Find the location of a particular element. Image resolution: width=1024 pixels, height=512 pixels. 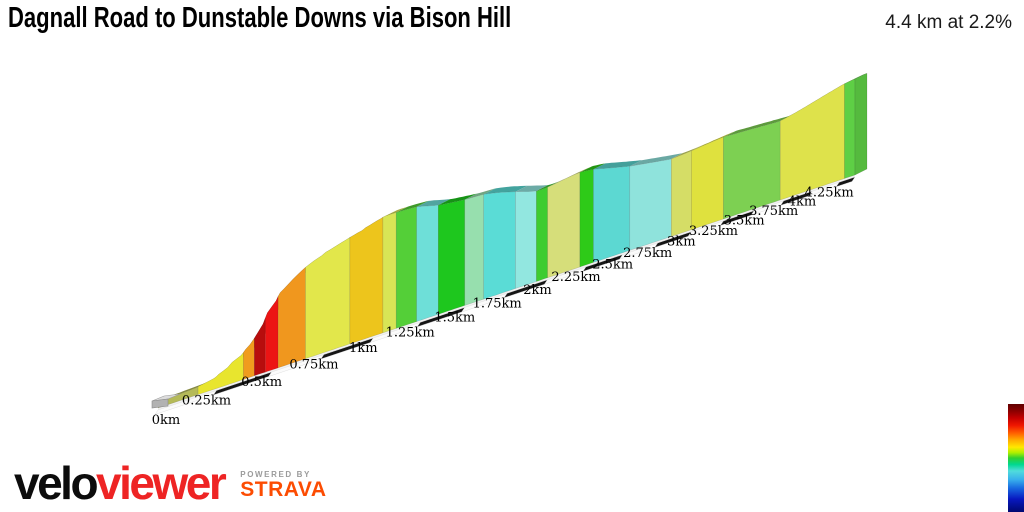

gradient-legend-bar is located at coordinates (1016, 458).